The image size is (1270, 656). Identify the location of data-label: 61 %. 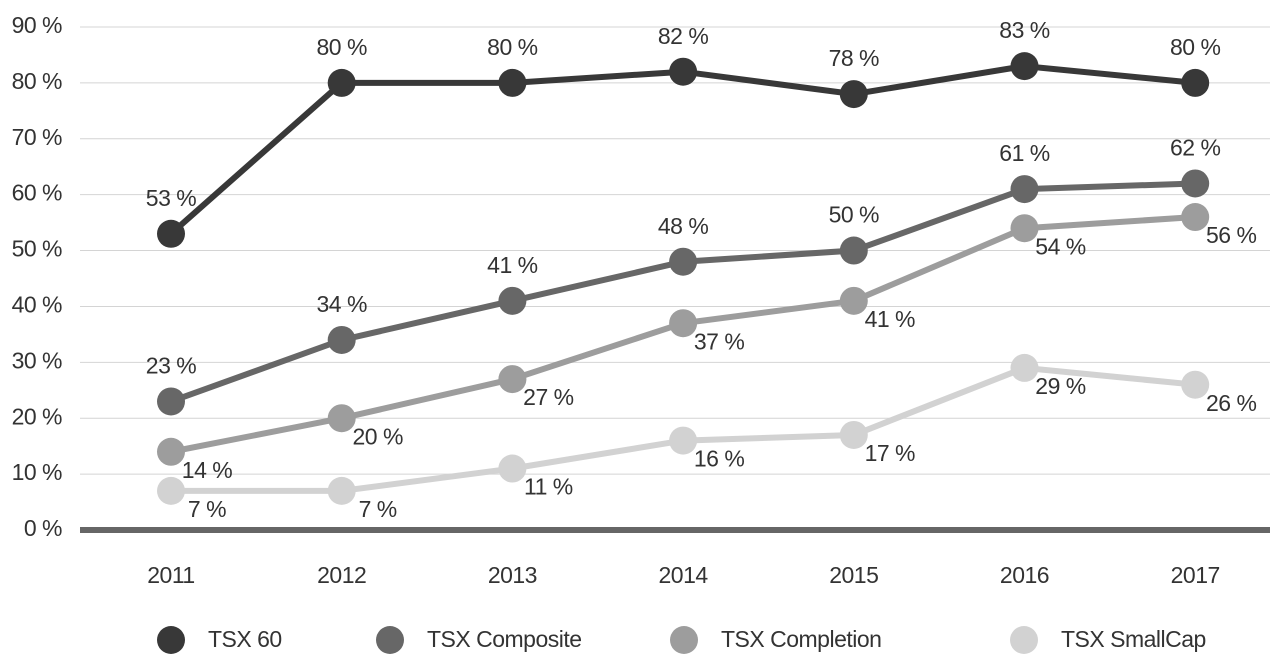
(1024, 153).